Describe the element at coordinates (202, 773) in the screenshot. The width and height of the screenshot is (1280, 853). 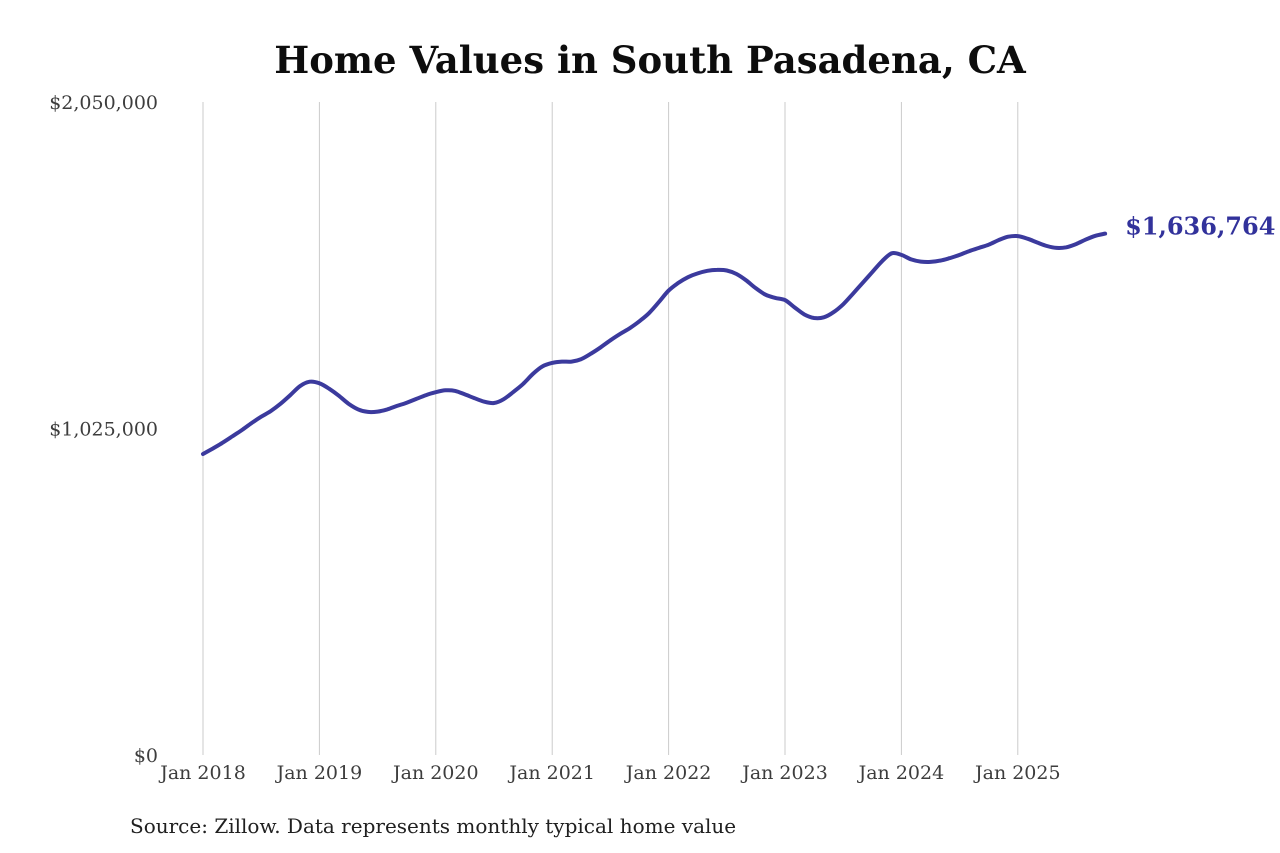
I see `x-tick-label: Jan 2018` at that location.